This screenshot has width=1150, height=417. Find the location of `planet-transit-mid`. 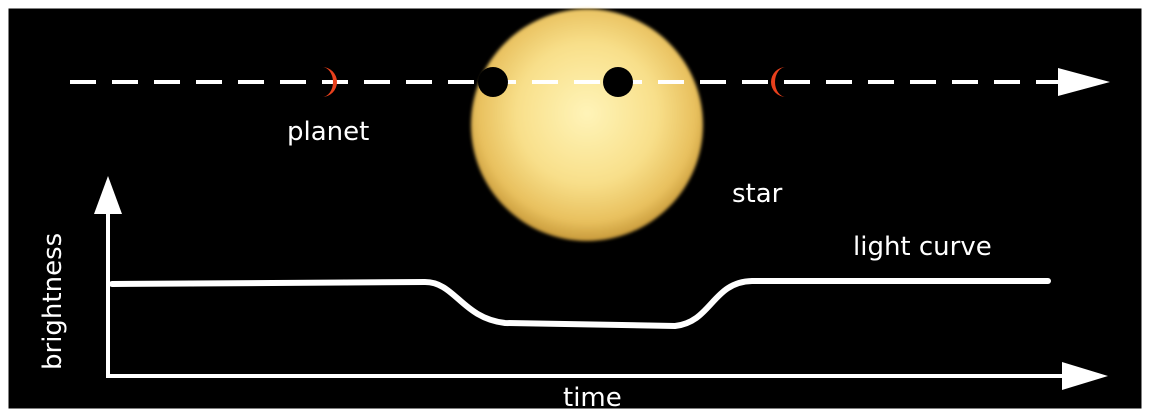

planet-transit-mid is located at coordinates (618, 82).